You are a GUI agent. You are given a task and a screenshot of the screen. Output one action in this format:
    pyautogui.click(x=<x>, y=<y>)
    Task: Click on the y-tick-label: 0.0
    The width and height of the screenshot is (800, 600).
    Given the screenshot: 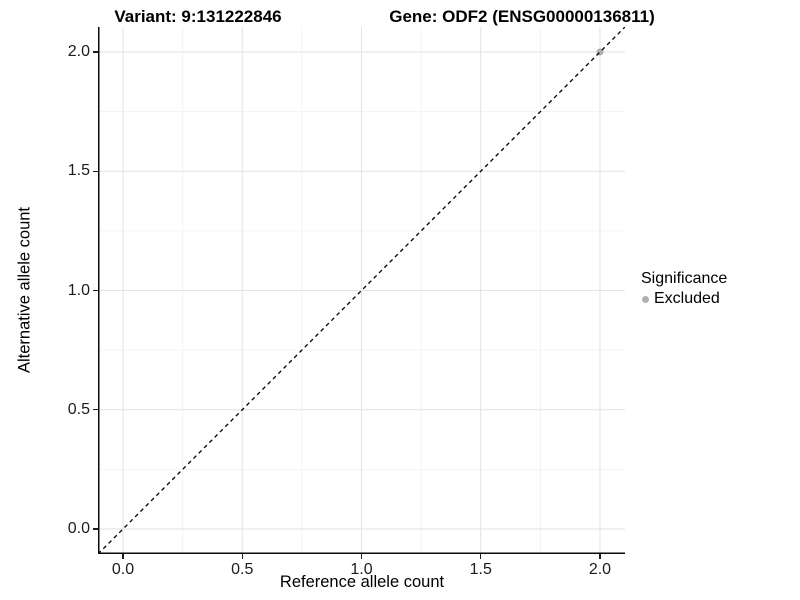 What is the action you would take?
    pyautogui.click(x=78, y=528)
    